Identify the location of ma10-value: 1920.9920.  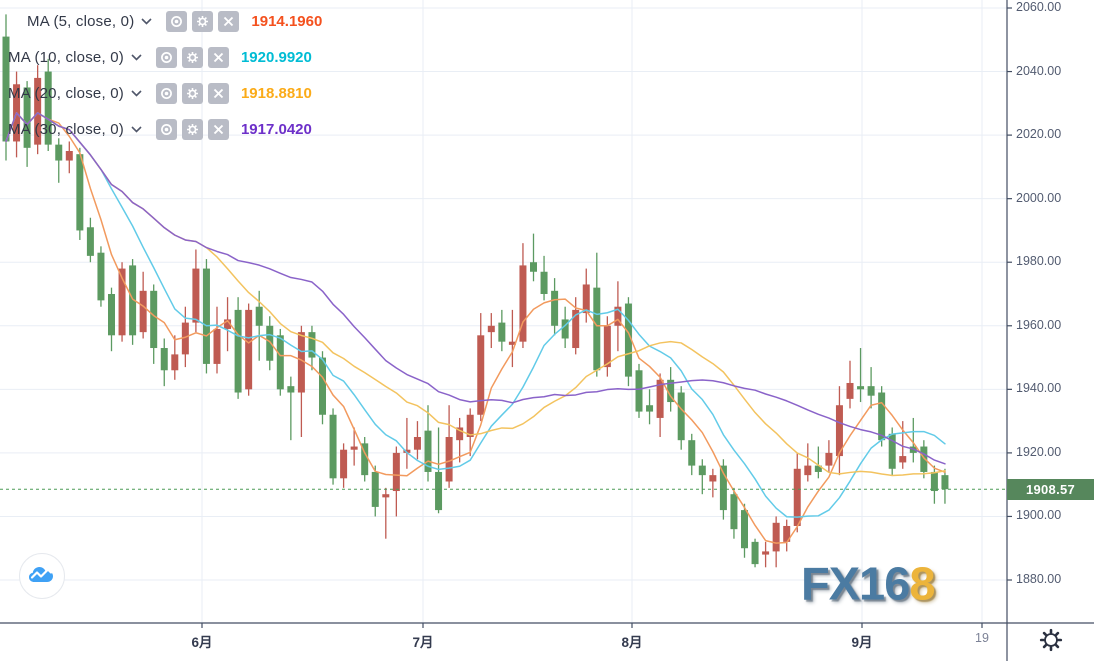
(276, 57).